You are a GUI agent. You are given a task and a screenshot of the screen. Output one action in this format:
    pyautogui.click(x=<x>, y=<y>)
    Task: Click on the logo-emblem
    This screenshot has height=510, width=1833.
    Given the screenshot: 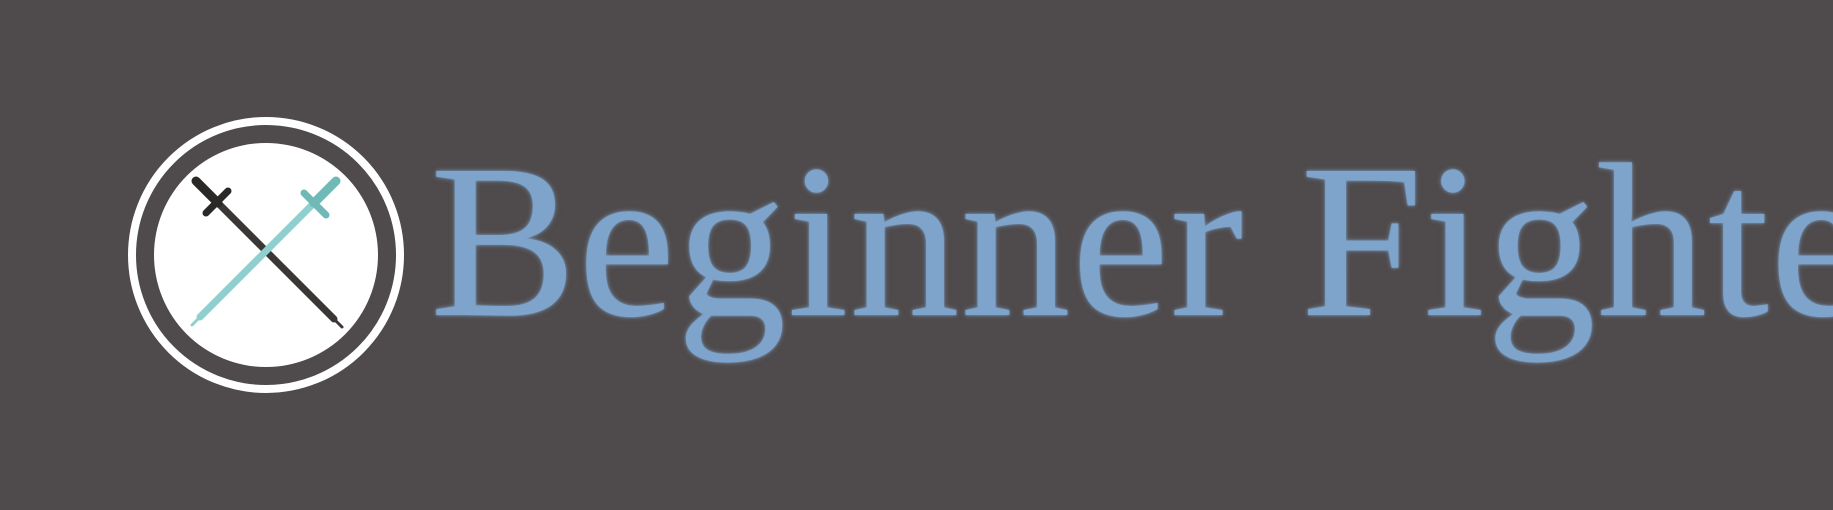 What is the action you would take?
    pyautogui.click(x=266, y=255)
    